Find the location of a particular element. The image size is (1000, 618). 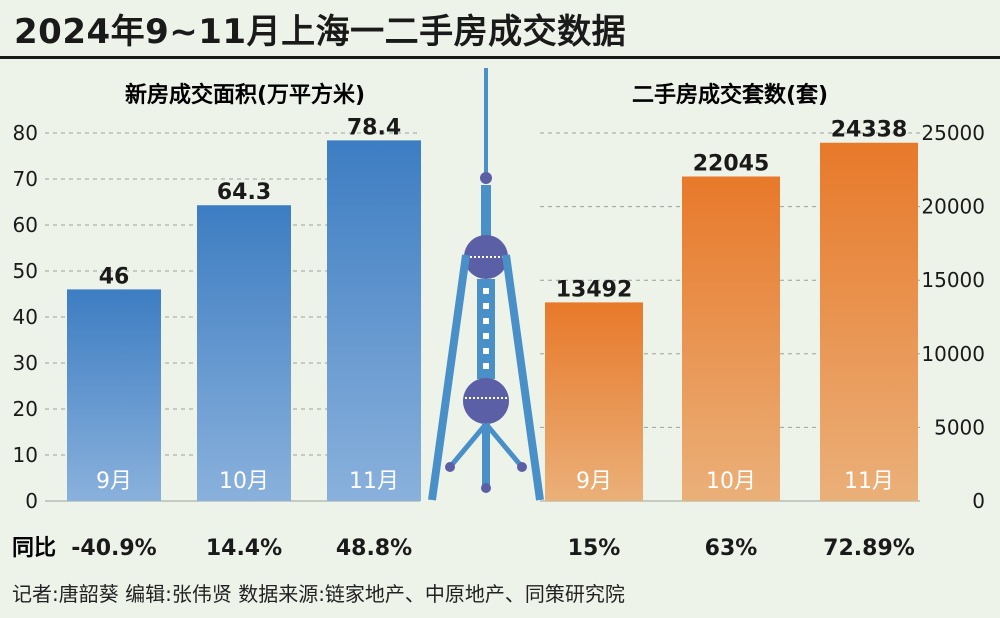

new-home-y-tick-label: 50 is located at coordinates (25, 271).